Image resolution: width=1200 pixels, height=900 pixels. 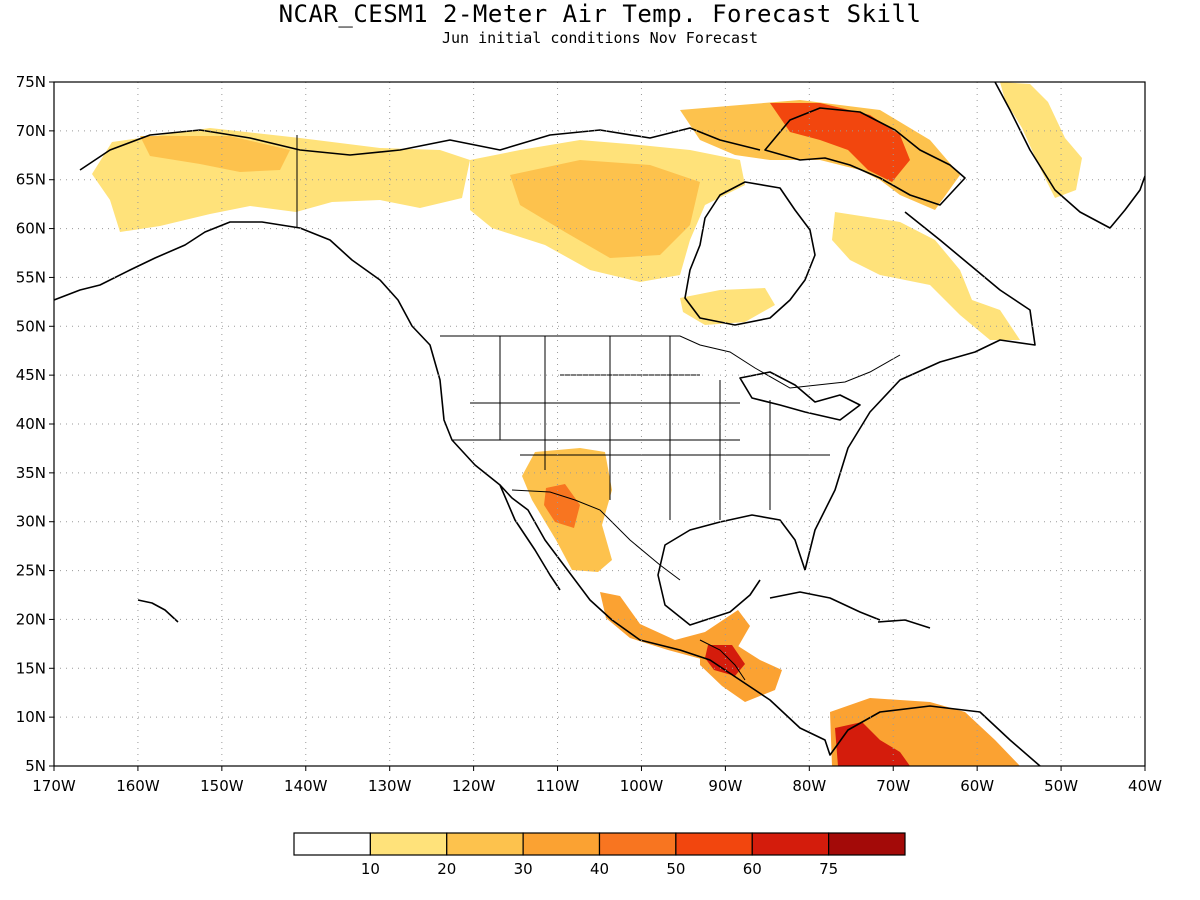 I want to click on coastline-hudson-bay, so click(x=750, y=253).